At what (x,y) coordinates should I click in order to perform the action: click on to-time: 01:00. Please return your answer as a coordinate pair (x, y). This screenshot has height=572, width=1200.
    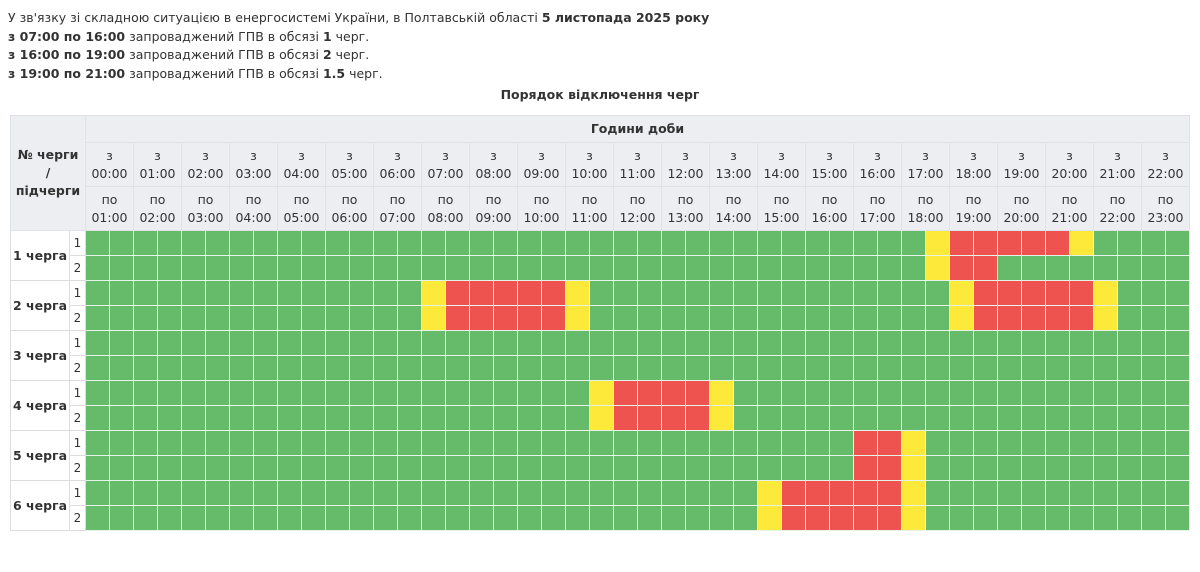
    Looking at the image, I should click on (109, 217).